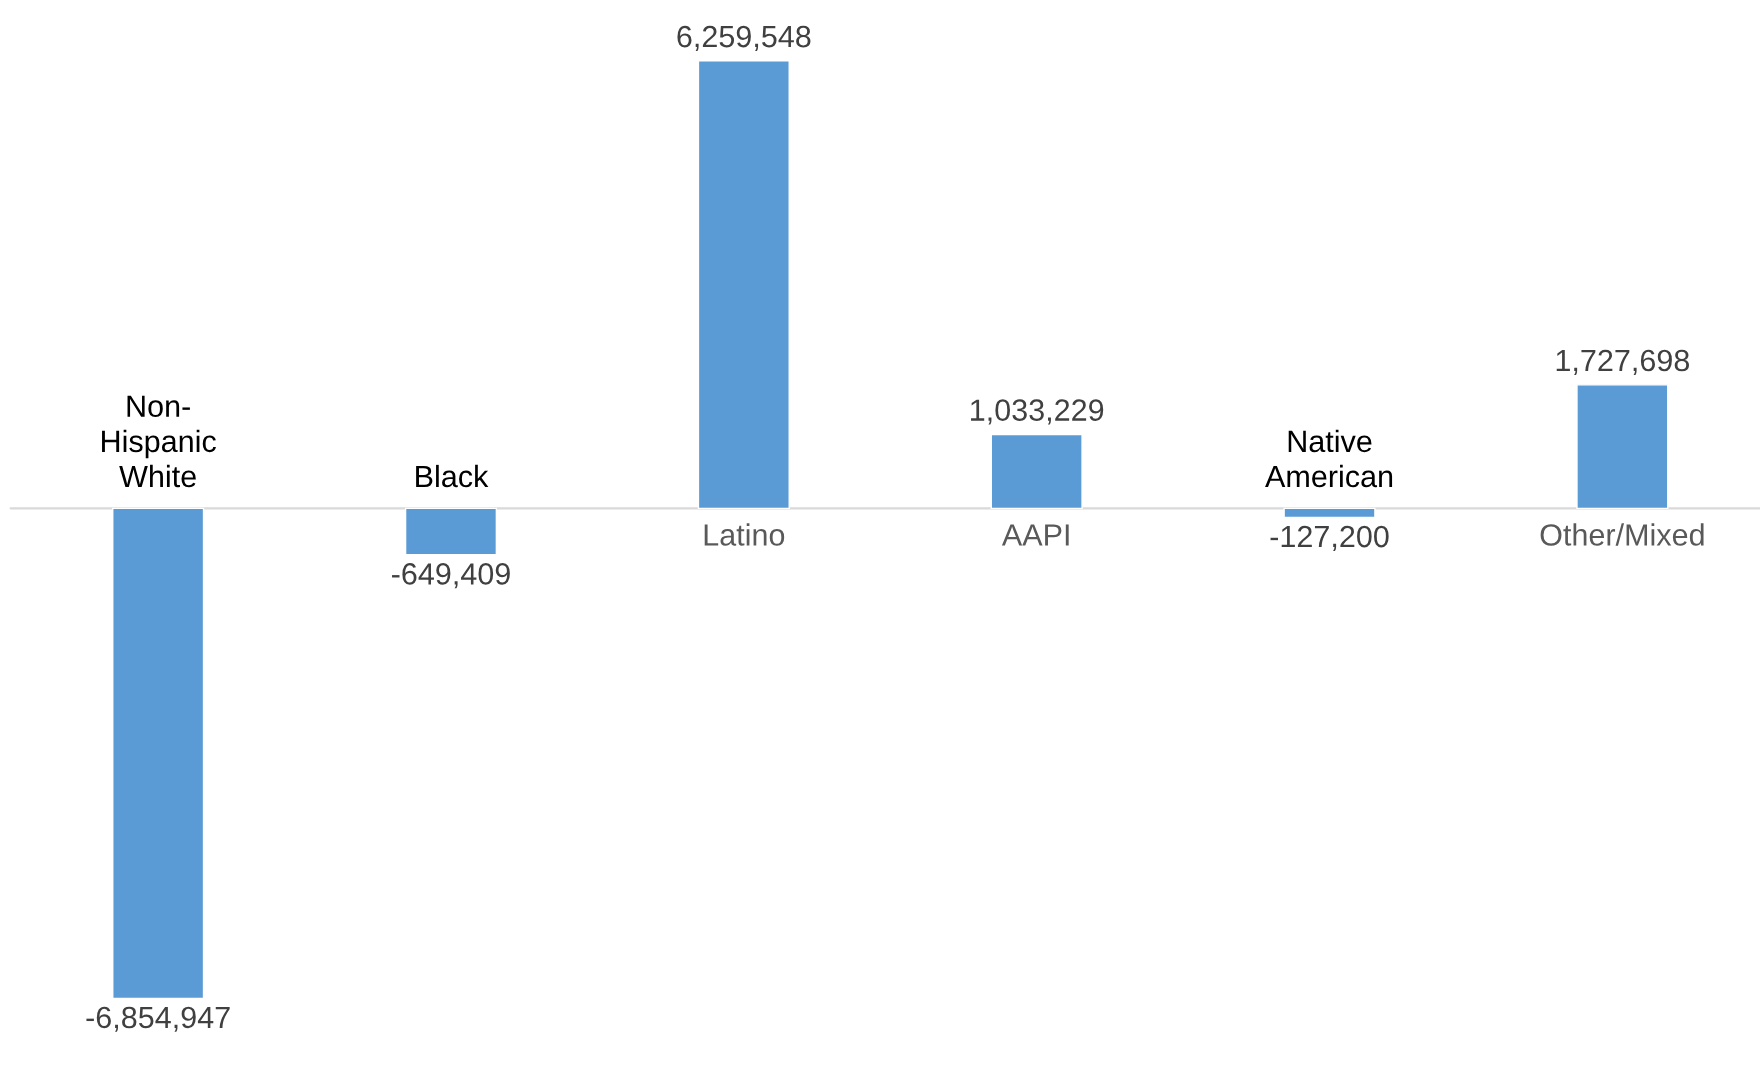 The image size is (1760, 1078). What do you see at coordinates (744, 534) in the screenshot?
I see `x-tick-label: Latino` at bounding box center [744, 534].